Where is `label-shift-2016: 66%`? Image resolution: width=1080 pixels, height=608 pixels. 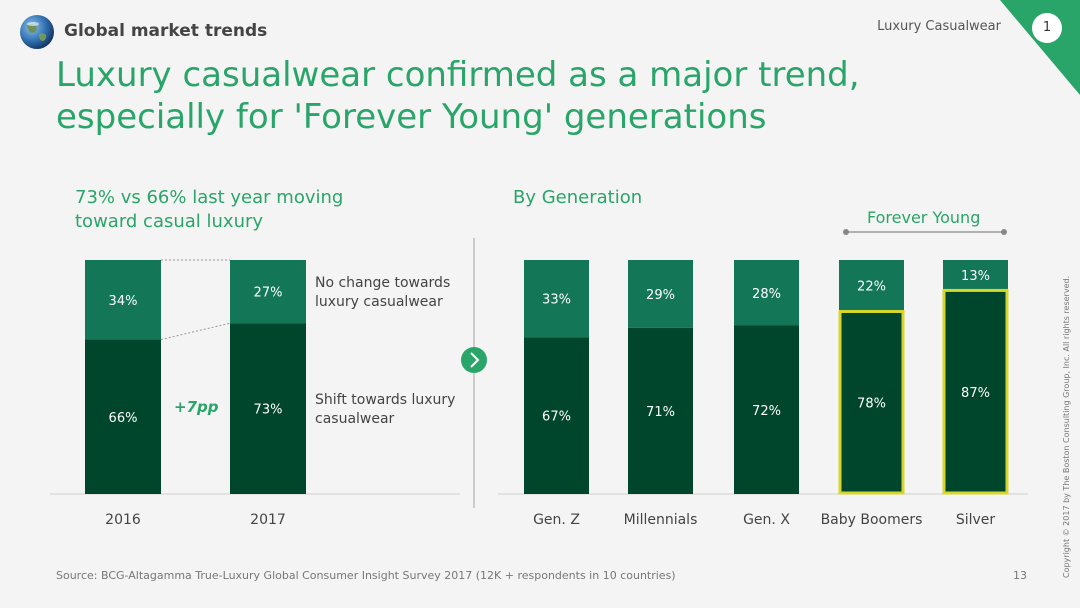
label-shift-2016: 66% is located at coordinates (123, 418).